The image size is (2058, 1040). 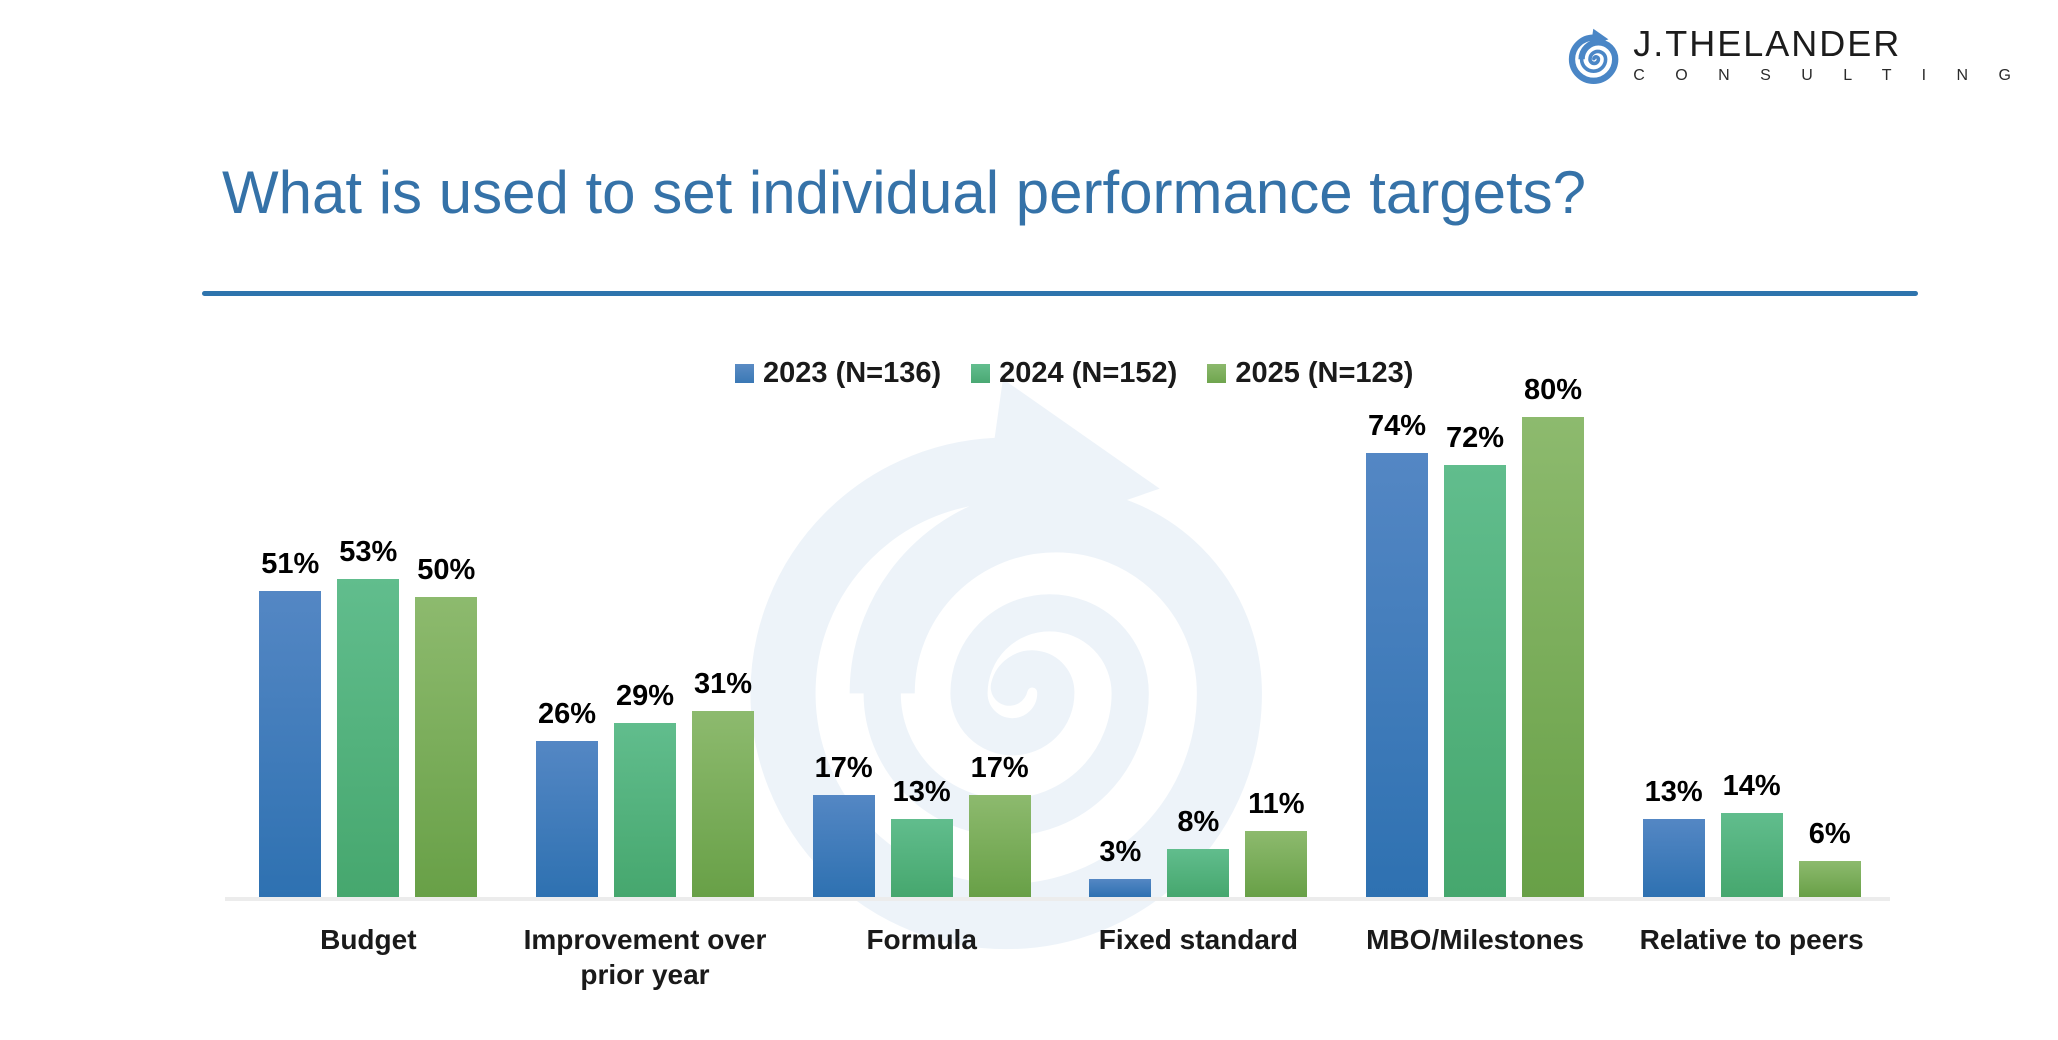 I want to click on logo-subtitle: C O N S U L T I N G, so click(x=1828, y=75).